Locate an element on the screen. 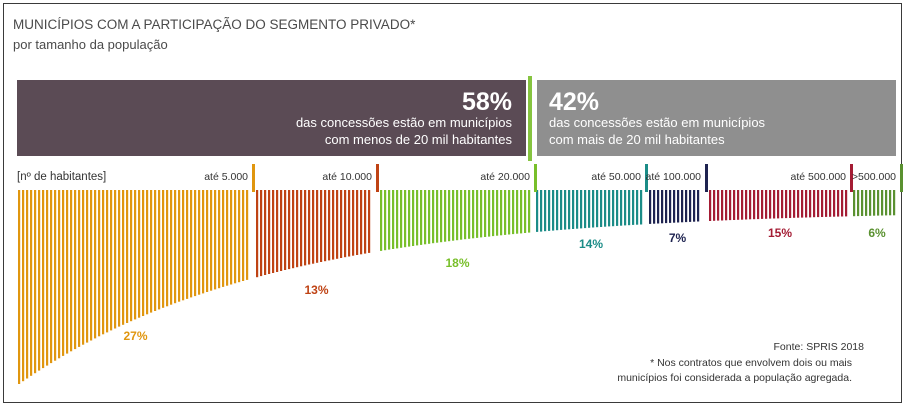  summary-left-line2: com menos de 20 mil habitantes is located at coordinates (419, 139).